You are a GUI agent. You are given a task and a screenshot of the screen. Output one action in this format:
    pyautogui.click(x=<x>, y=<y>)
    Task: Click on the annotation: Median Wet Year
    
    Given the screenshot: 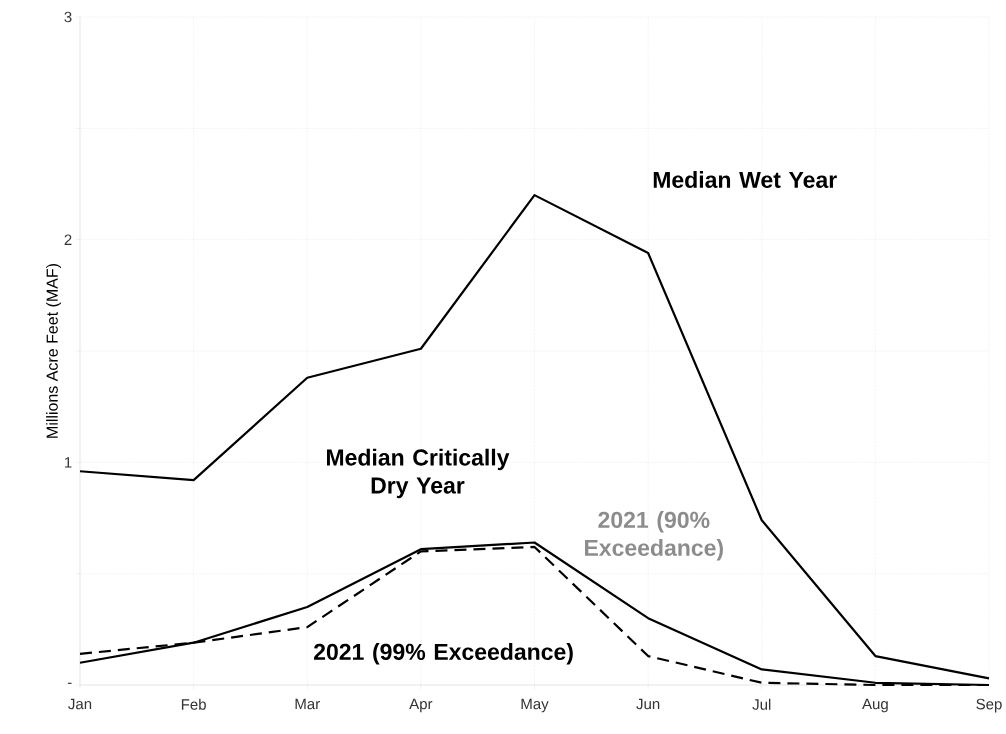 What is the action you would take?
    pyautogui.click(x=745, y=179)
    